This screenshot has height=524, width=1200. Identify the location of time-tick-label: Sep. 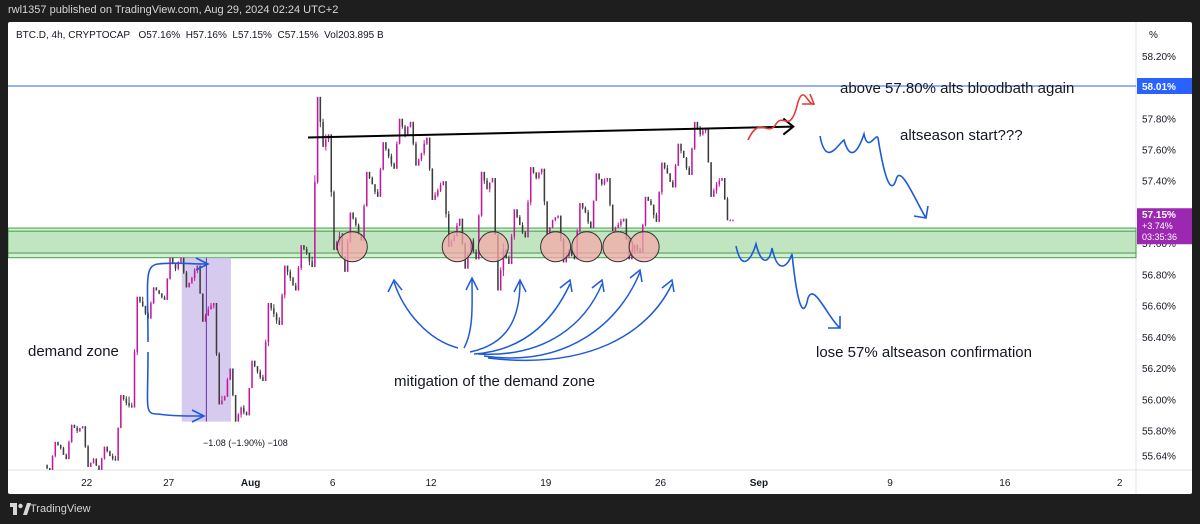
(759, 483).